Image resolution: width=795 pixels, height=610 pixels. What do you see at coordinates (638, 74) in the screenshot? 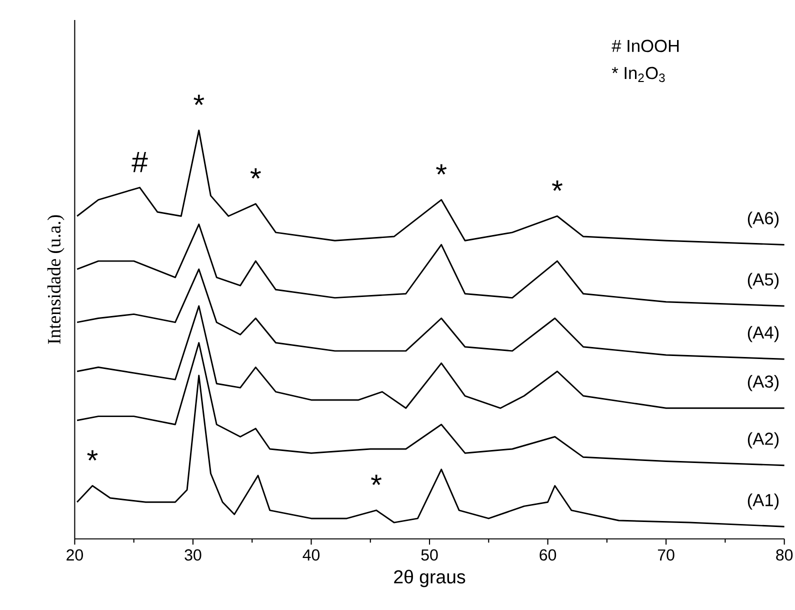
I see `text: * In$_{2}$O$_{3}$` at bounding box center [638, 74].